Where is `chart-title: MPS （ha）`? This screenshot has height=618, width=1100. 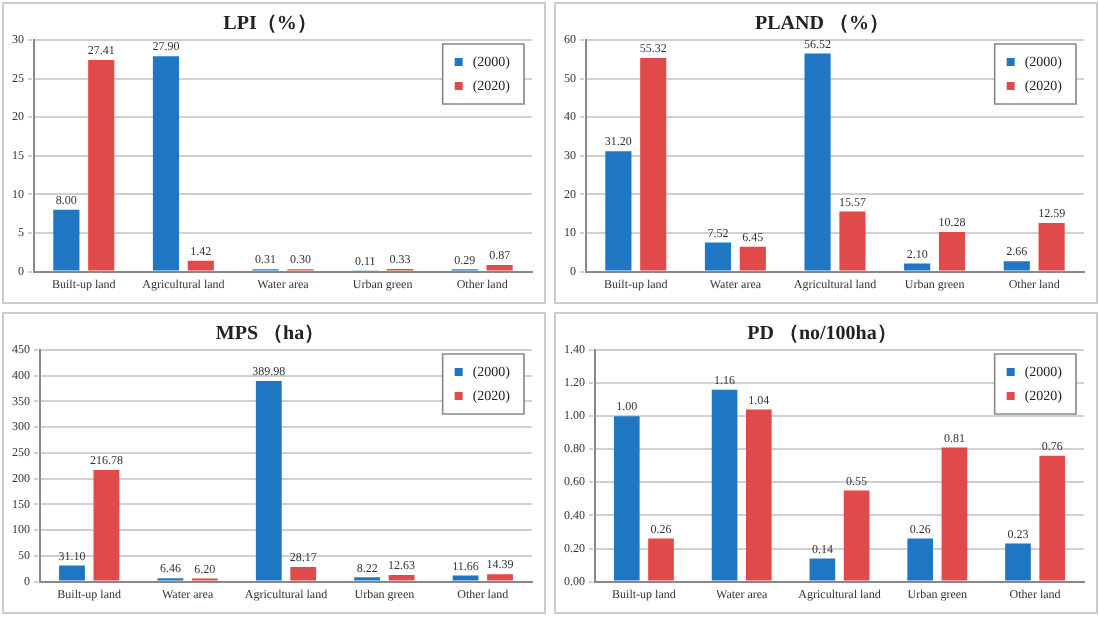
chart-title: MPS （ha） is located at coordinates (270, 334).